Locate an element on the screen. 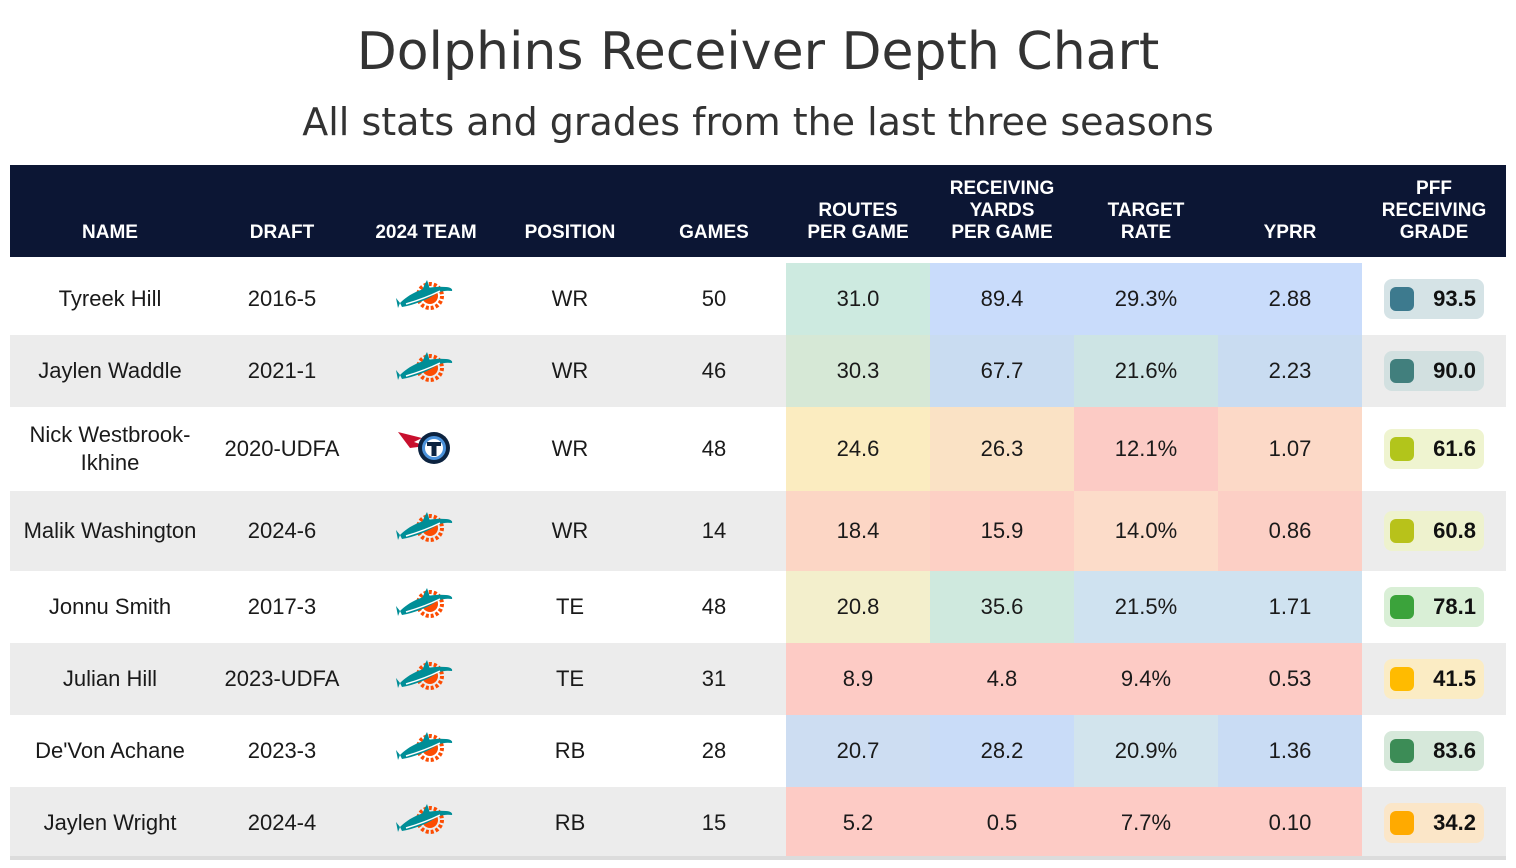 Image resolution: width=1516 pixels, height=868 pixels. position-value: TE is located at coordinates (570, 678).